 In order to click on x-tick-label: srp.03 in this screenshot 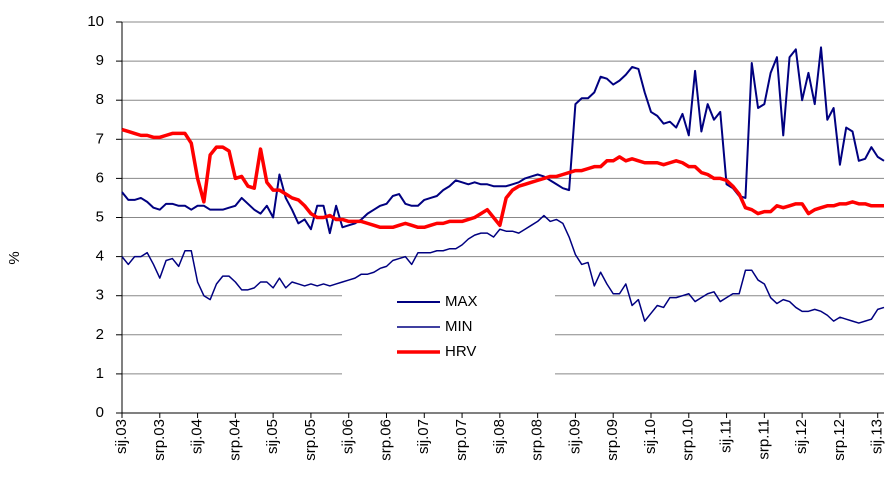, I will do `click(159, 440)`.